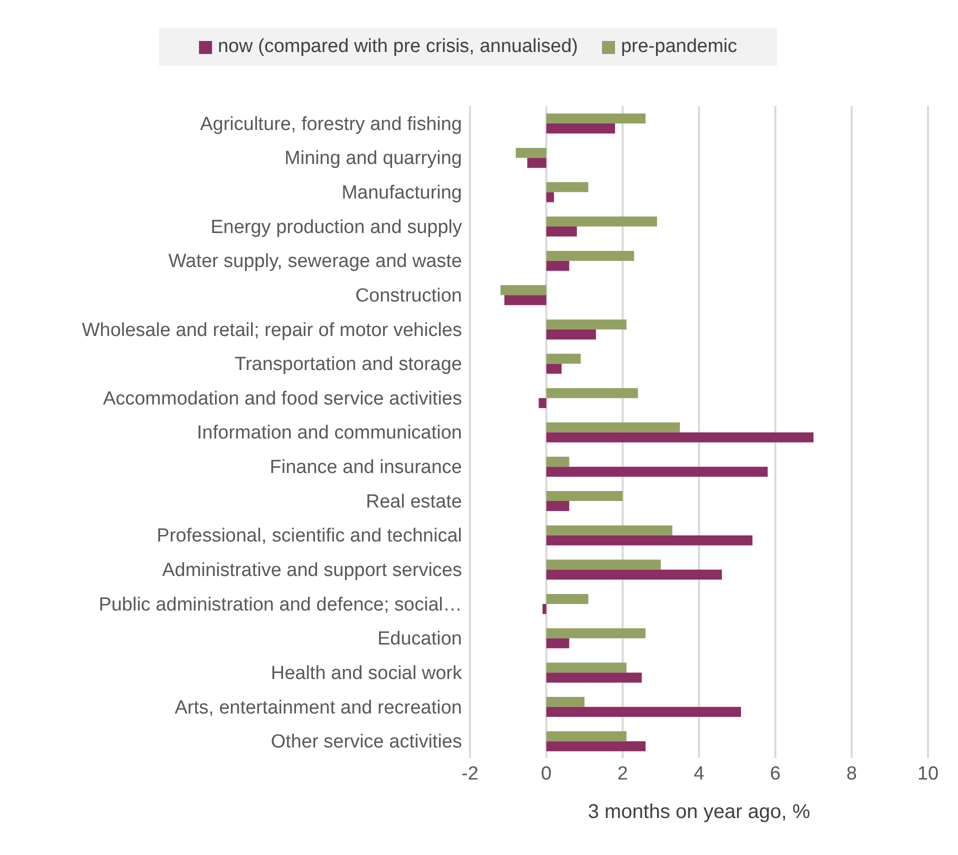 The height and width of the screenshot is (855, 958). What do you see at coordinates (775, 773) in the screenshot?
I see `x-tick-label: 6` at bounding box center [775, 773].